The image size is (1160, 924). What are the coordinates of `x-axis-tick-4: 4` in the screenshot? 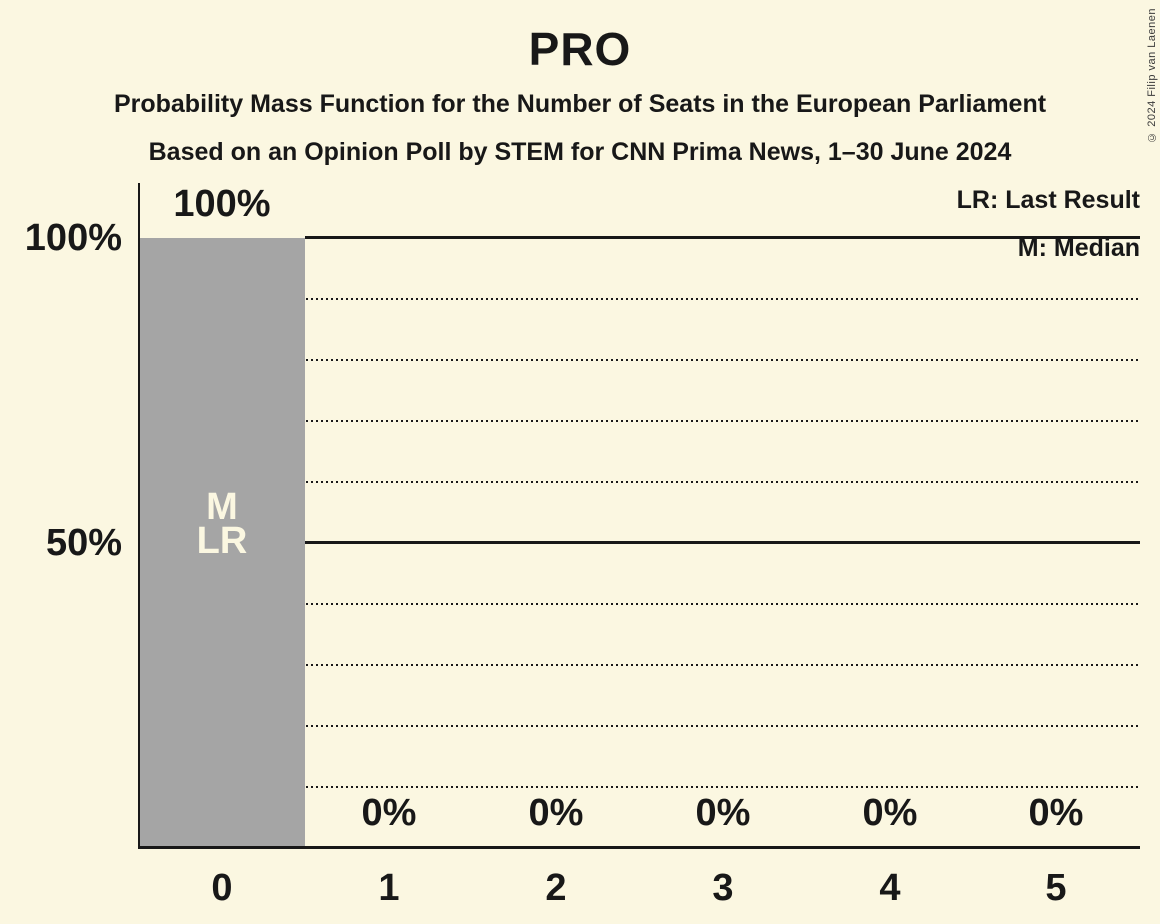 It's located at (890, 888).